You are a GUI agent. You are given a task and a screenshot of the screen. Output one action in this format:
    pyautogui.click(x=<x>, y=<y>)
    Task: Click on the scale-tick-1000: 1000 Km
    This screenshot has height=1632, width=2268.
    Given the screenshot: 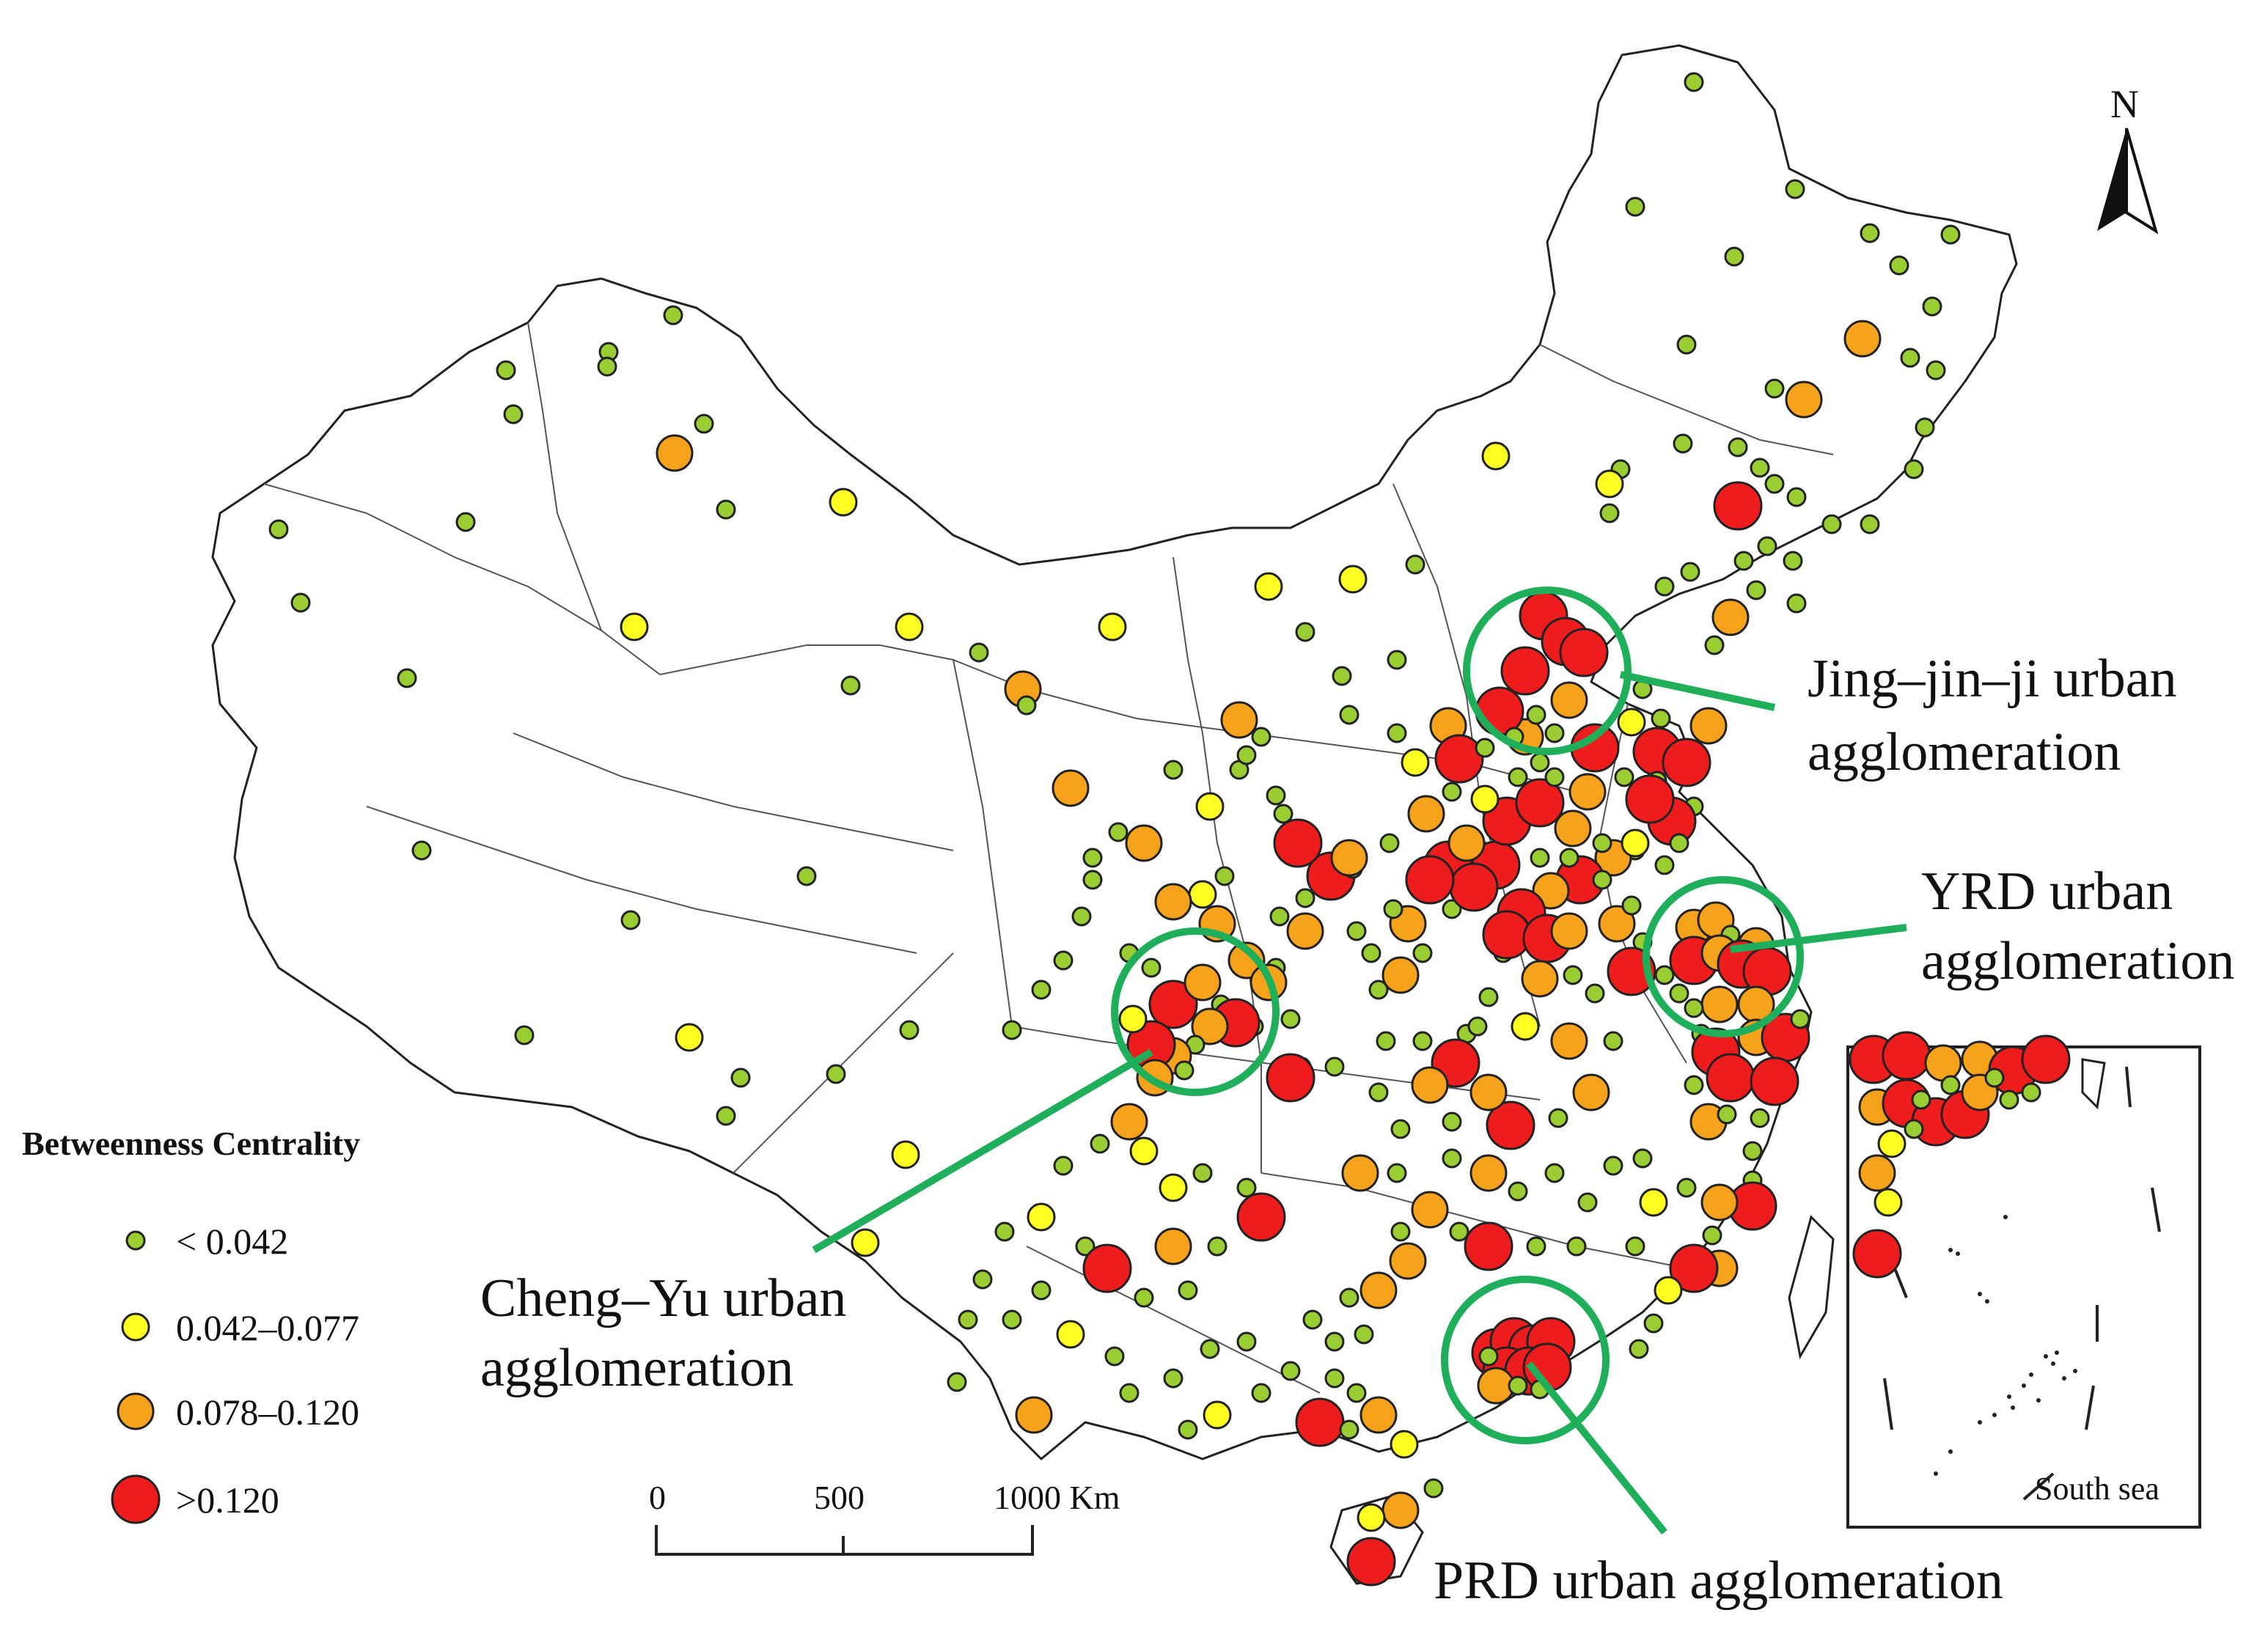 What is the action you would take?
    pyautogui.click(x=1057, y=1497)
    